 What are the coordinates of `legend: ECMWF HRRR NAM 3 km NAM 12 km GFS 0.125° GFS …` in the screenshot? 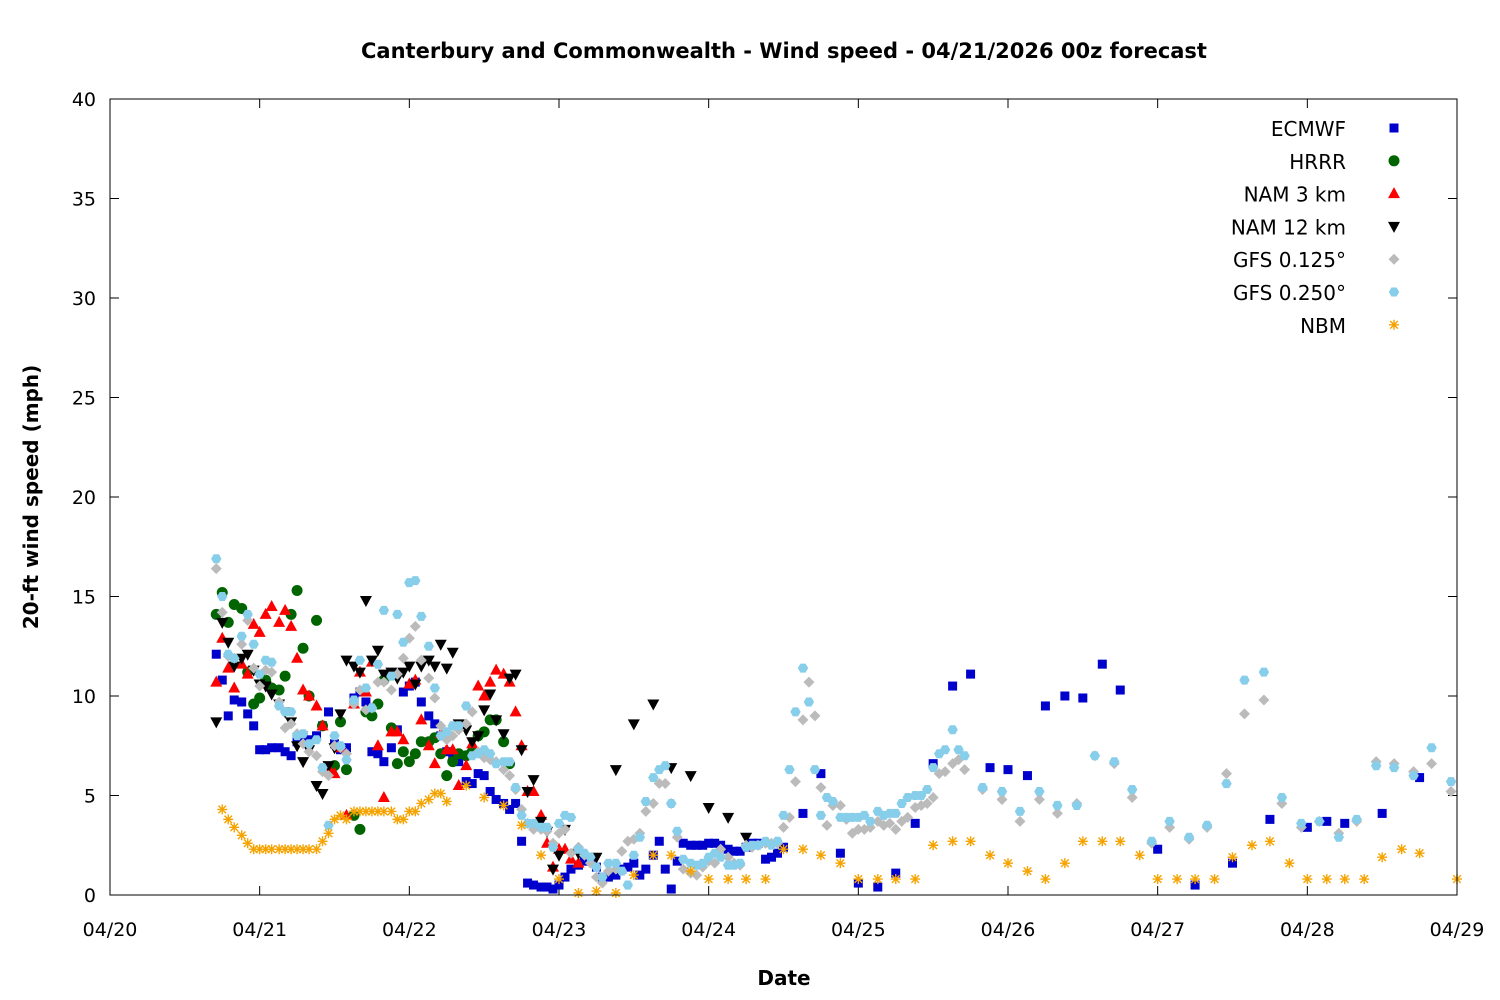 It's located at (1315, 227).